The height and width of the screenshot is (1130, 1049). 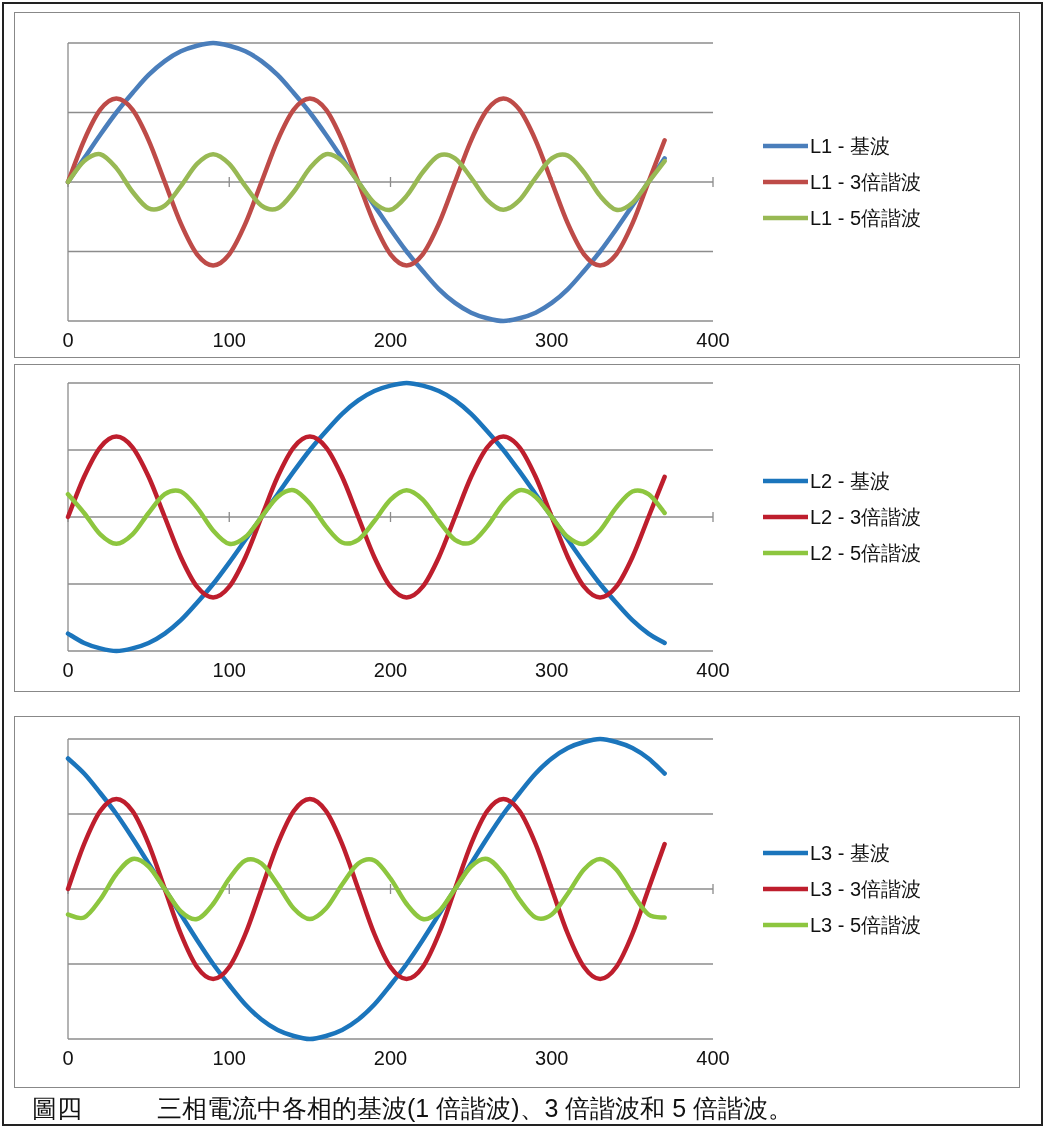 I want to click on legend-label: L2 - 基波, so click(x=850, y=481).